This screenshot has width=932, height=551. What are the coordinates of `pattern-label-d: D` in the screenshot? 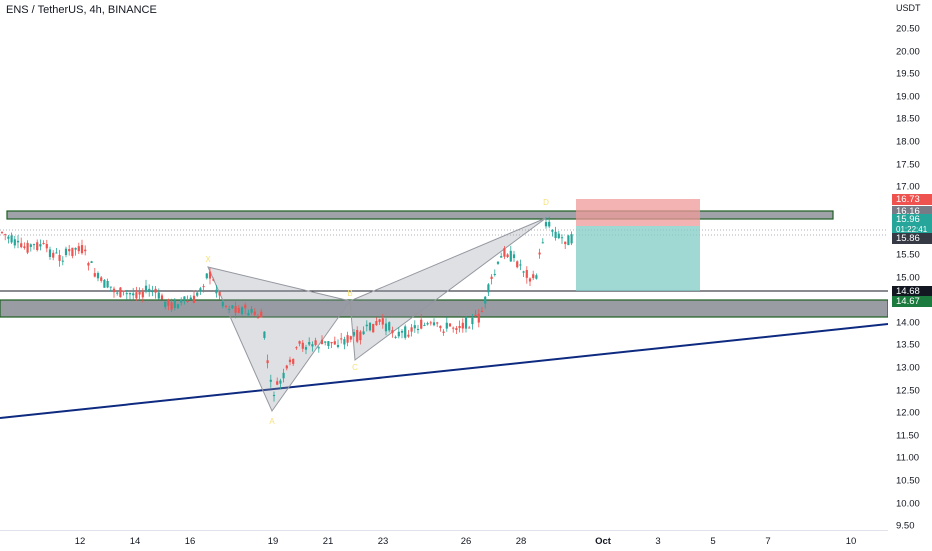 It's located at (546, 202).